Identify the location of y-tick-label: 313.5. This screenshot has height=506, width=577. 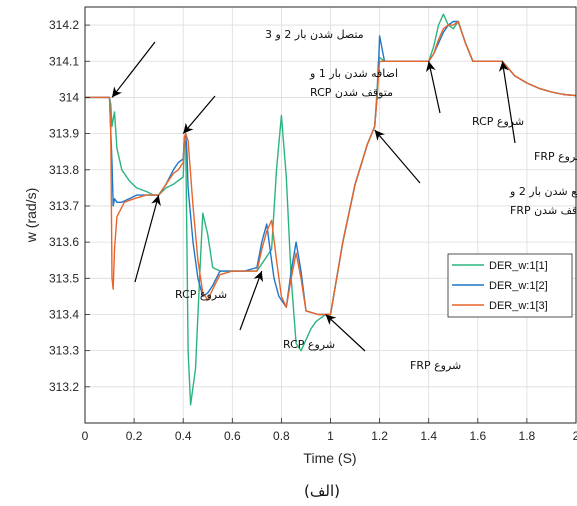
(64, 278).